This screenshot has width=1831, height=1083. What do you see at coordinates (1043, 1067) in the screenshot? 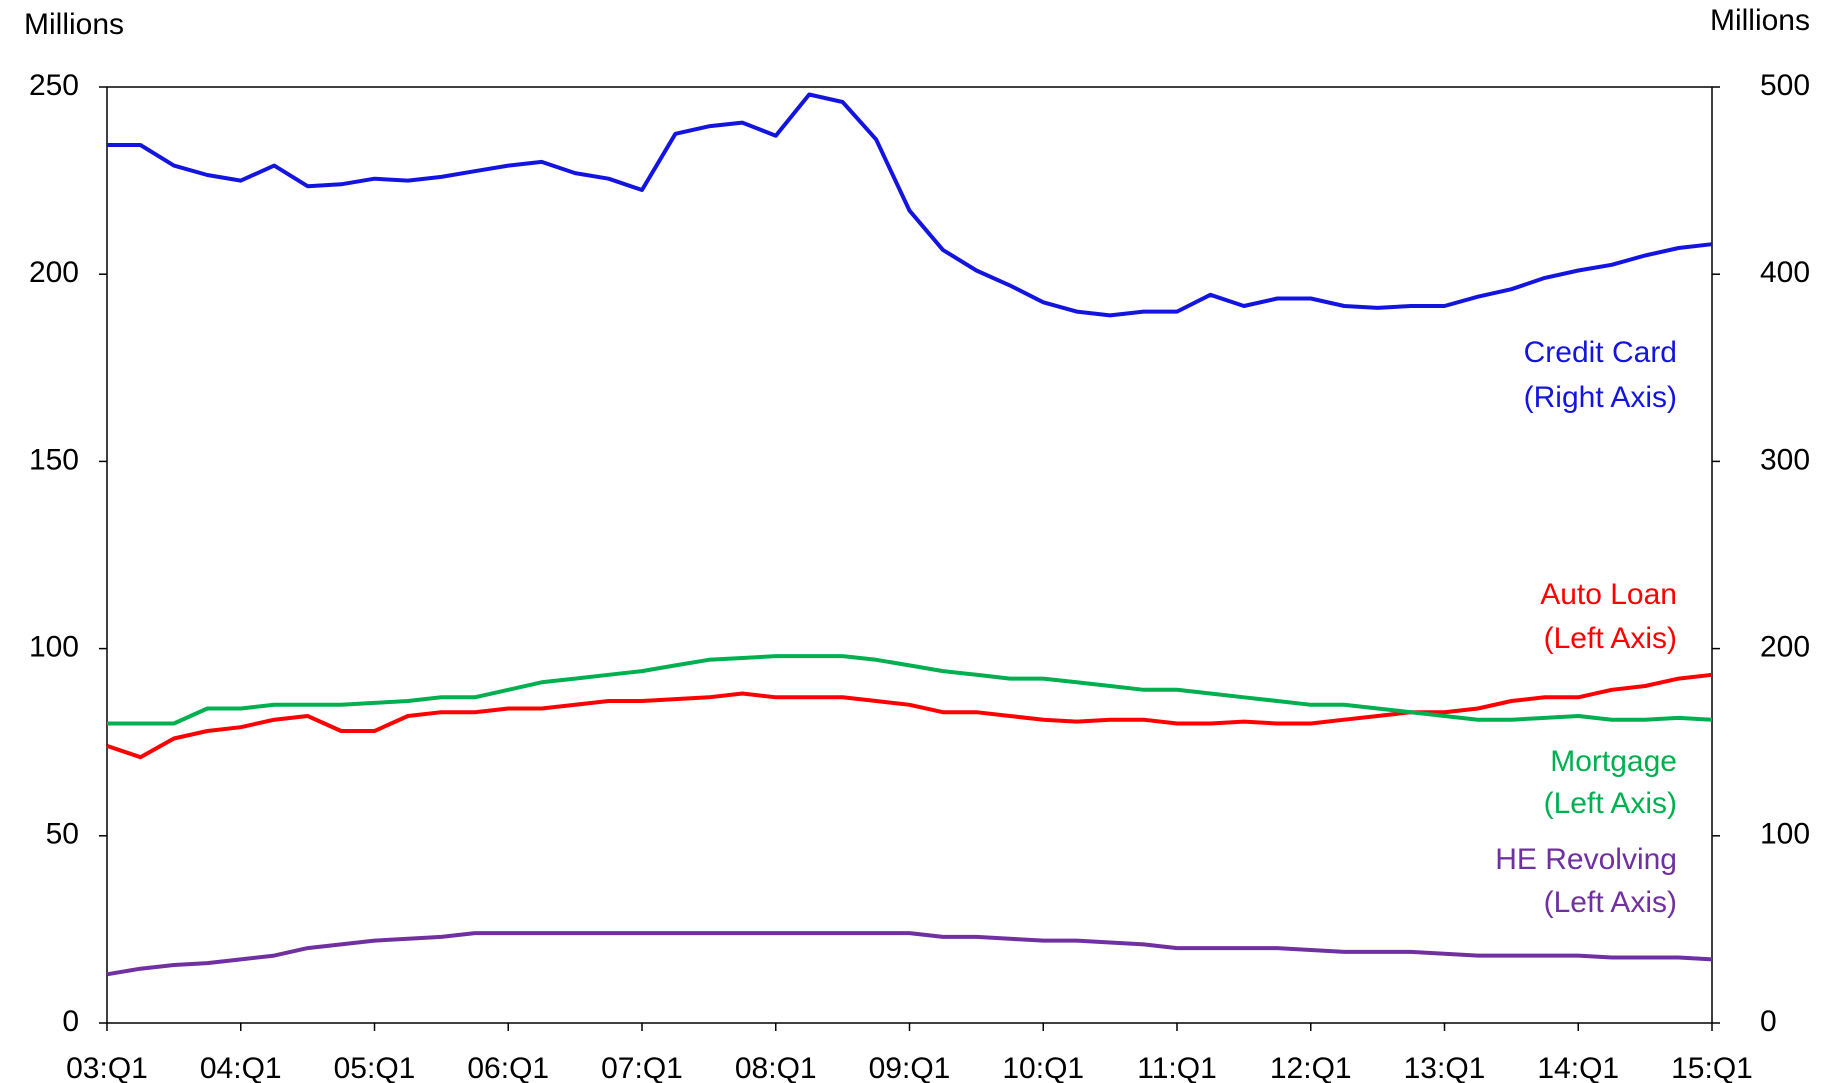
I see `x-tick-label: 10:Q1` at bounding box center [1043, 1067].